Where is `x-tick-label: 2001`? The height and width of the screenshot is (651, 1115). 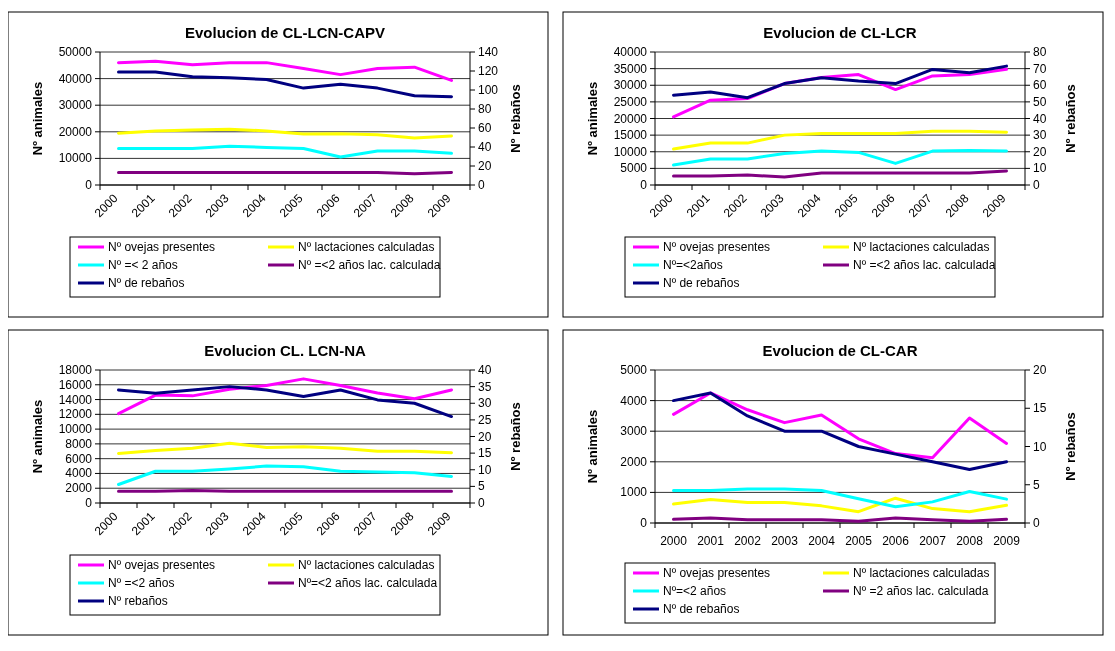 x-tick-label: 2001 is located at coordinates (711, 541).